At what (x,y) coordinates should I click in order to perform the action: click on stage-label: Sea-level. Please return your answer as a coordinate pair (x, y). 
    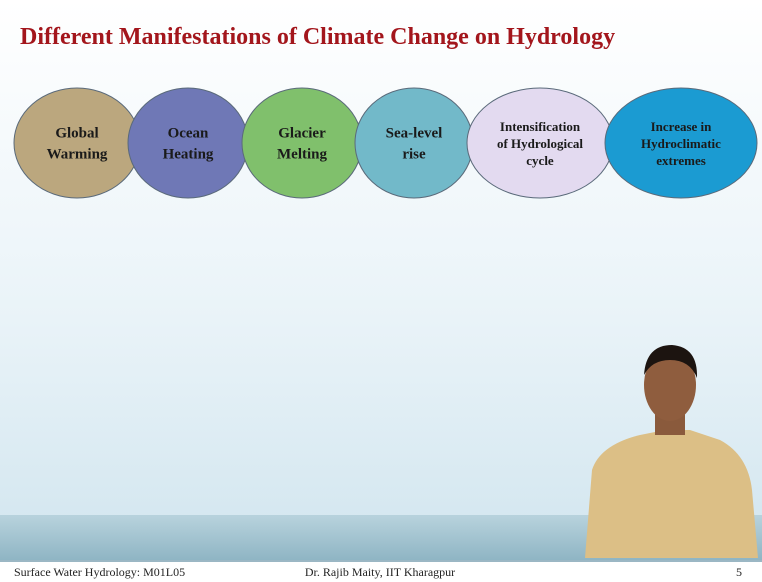
    Looking at the image, I should click on (414, 134).